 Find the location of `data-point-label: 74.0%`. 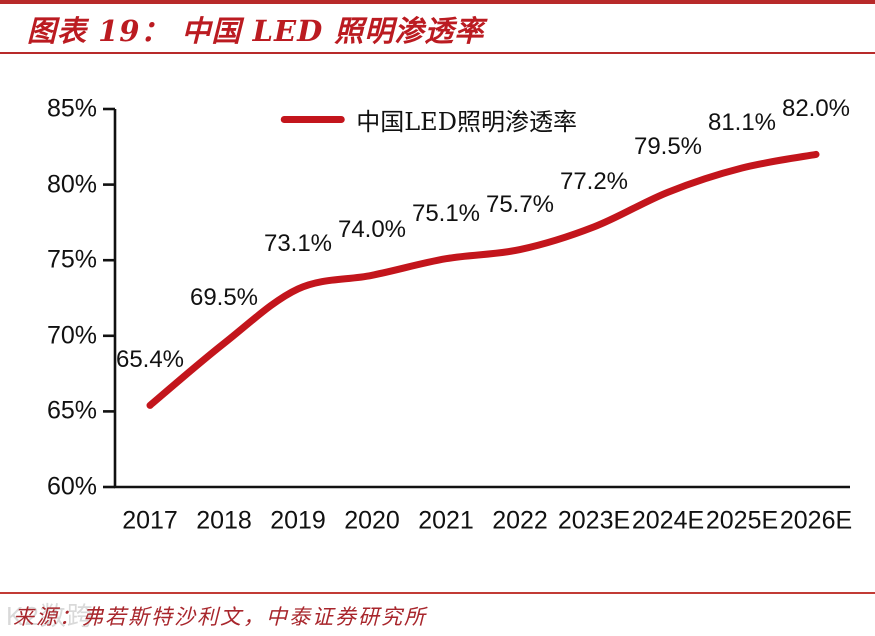

data-point-label: 74.0% is located at coordinates (372, 230).